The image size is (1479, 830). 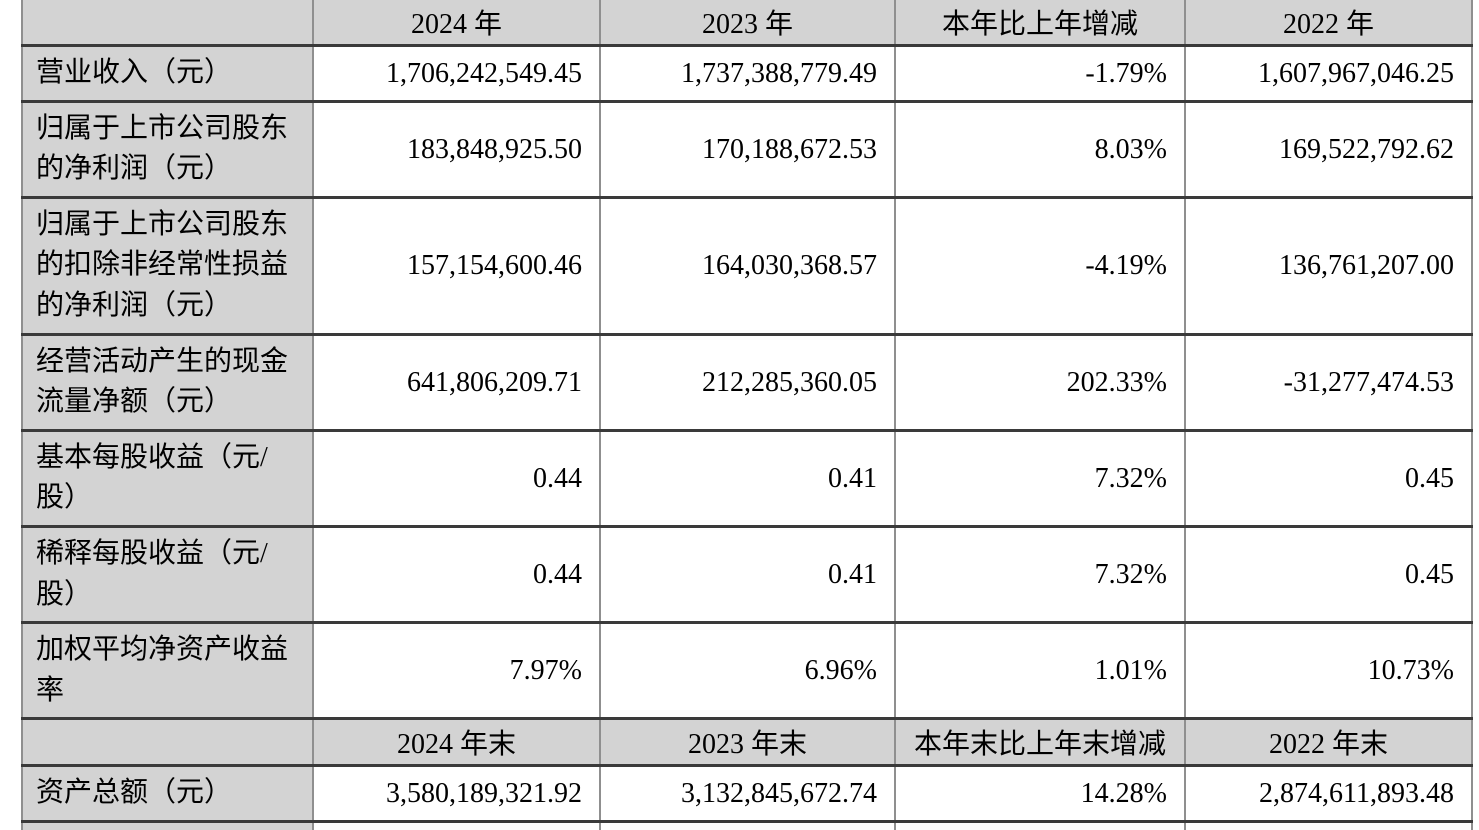 I want to click on row-label-cell: 归属于上市公司股东的扣除非经常性损益的净利润（元）, so click(x=167, y=265).